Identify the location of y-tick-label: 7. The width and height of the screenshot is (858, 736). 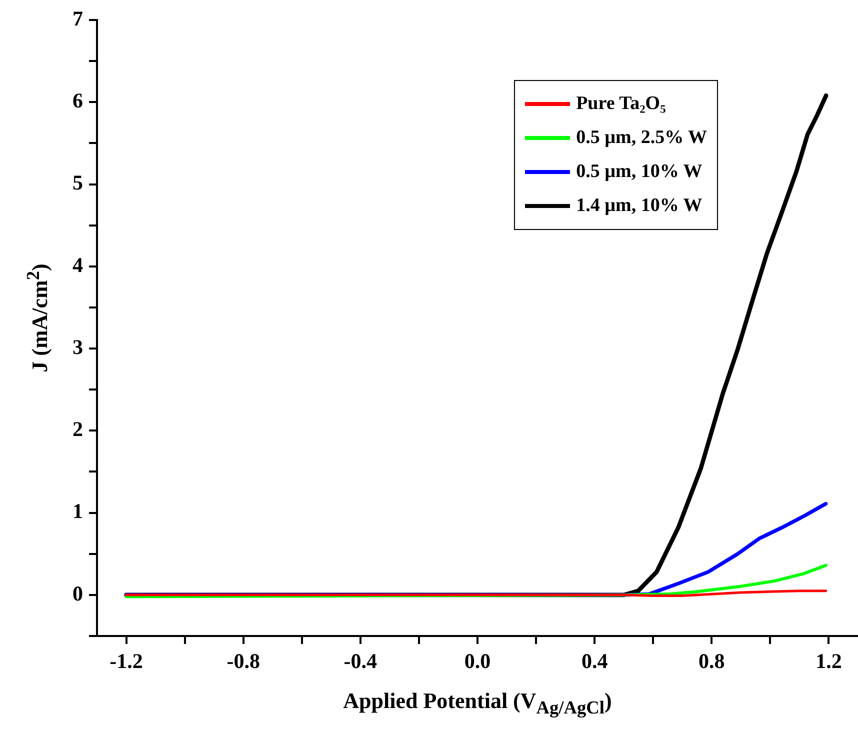
(77, 18).